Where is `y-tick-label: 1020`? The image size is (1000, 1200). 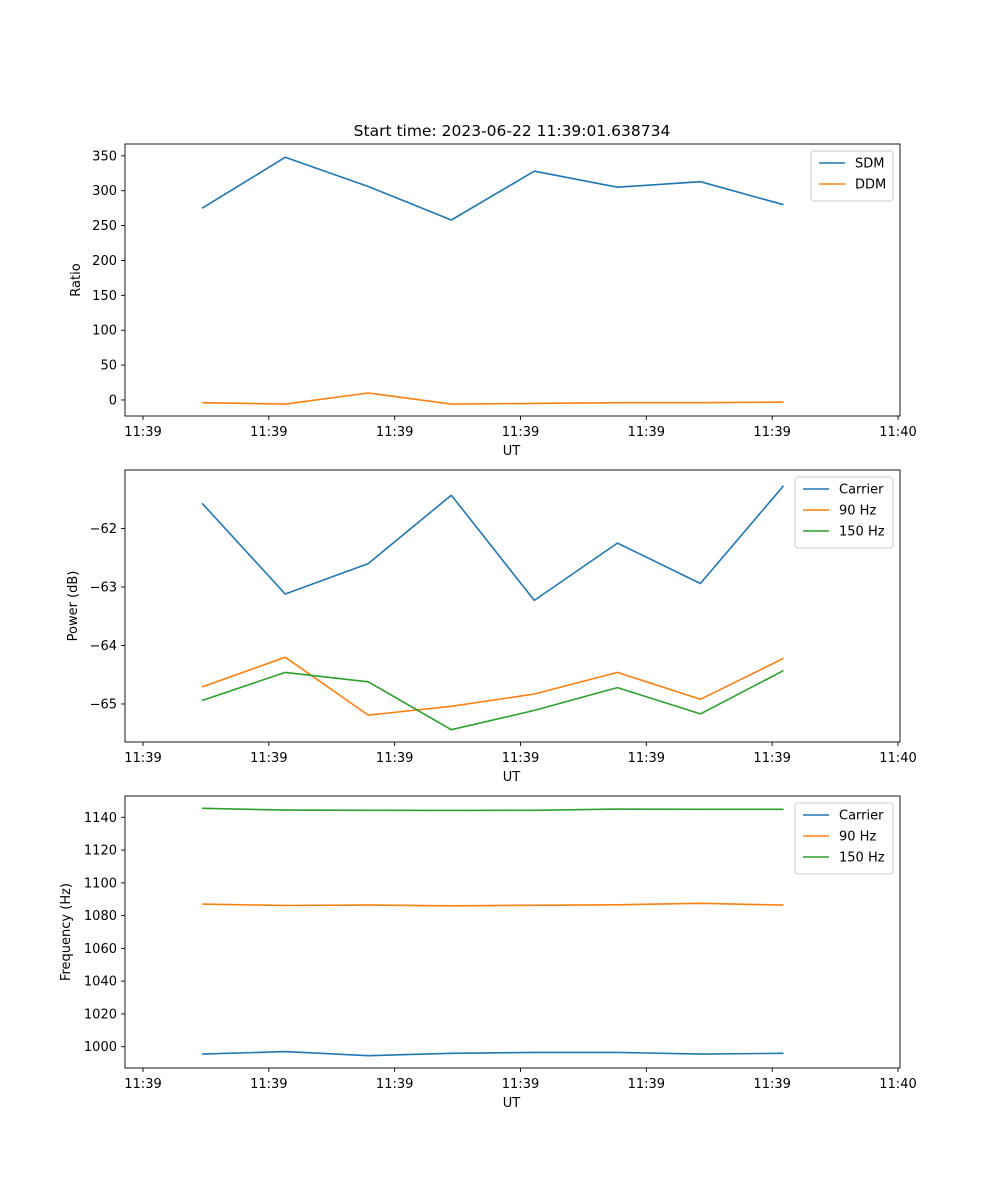 y-tick-label: 1020 is located at coordinates (100, 1014).